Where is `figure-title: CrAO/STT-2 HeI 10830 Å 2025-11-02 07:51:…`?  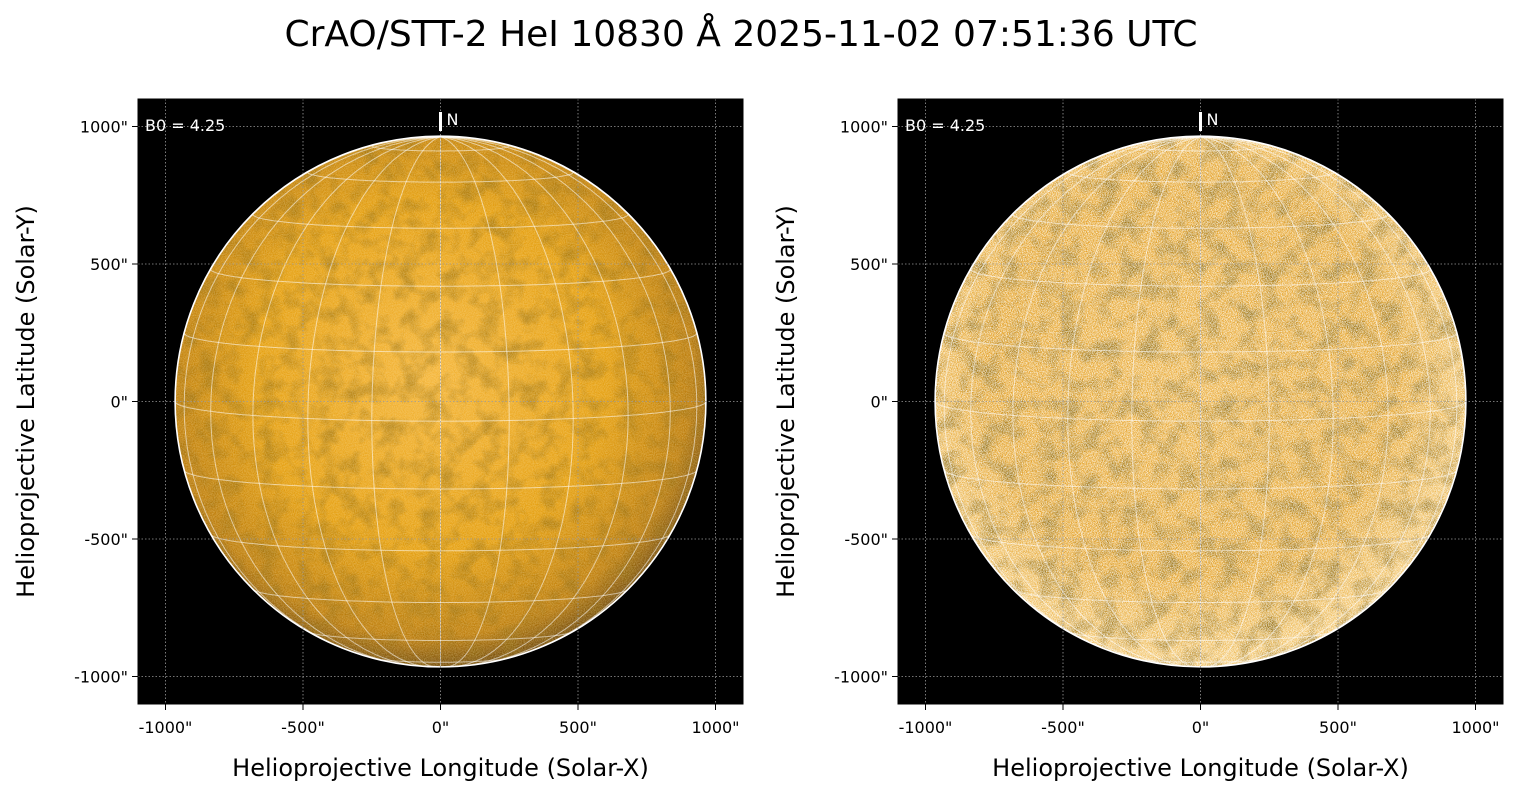
figure-title: CrAO/STT-2 HeI 10830 Å 2025-11-02 07:51:… is located at coordinates (741, 34).